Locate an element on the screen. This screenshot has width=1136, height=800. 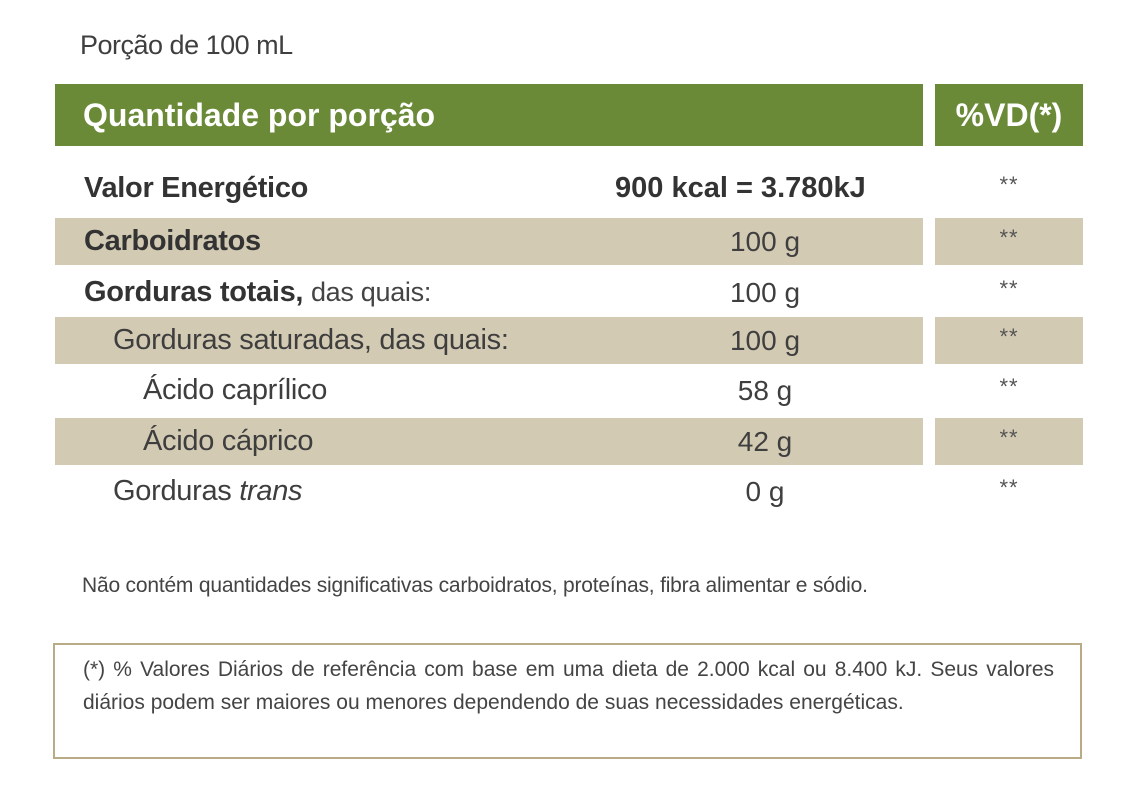
table-row-total-fat: Gorduras totais, das quais: 100 g ** is located at coordinates (568, 292).